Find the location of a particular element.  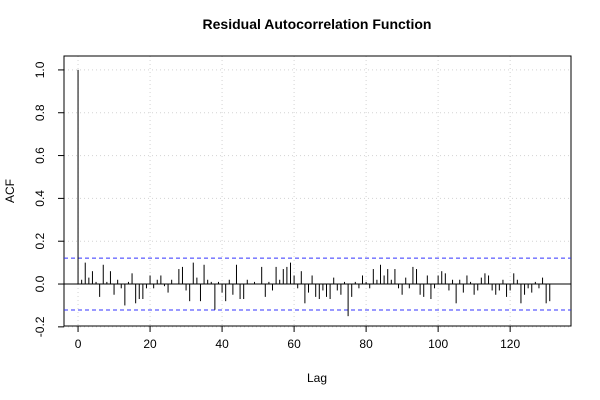

x-axis-label: Lag is located at coordinates (317, 378).